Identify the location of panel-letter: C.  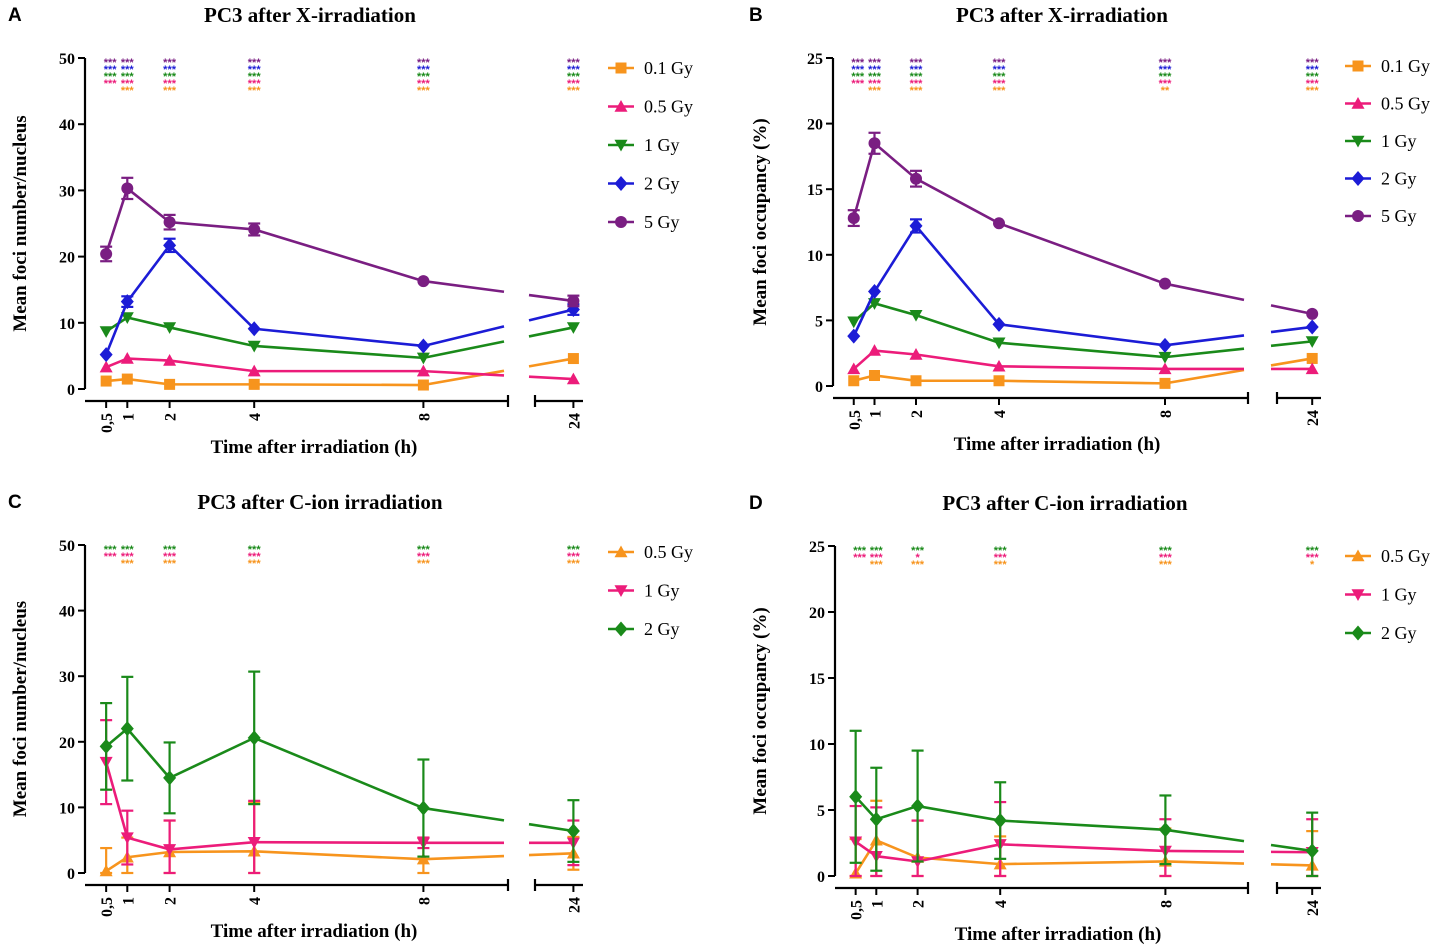
(15, 502).